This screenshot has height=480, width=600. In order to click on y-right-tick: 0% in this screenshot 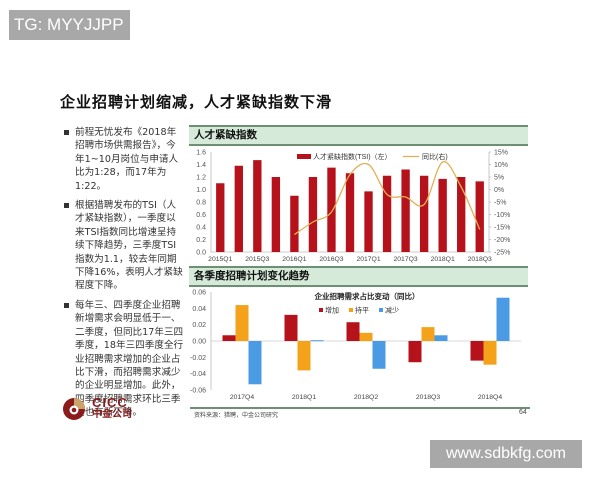, I will do `click(499, 190)`.